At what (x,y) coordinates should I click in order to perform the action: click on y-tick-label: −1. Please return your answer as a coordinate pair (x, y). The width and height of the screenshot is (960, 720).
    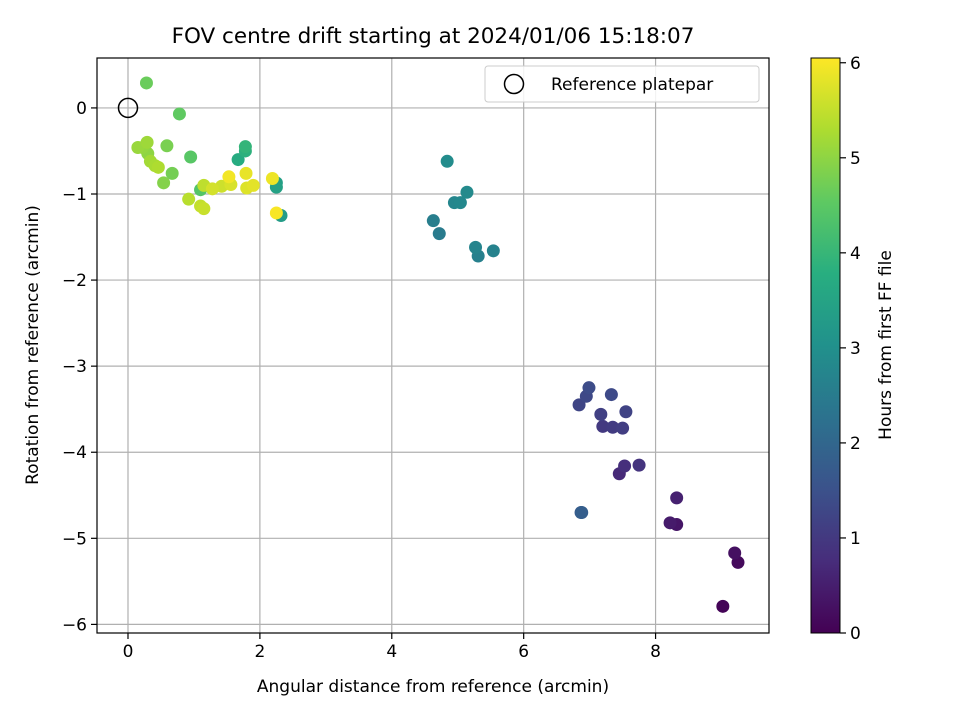
    Looking at the image, I should click on (74, 195).